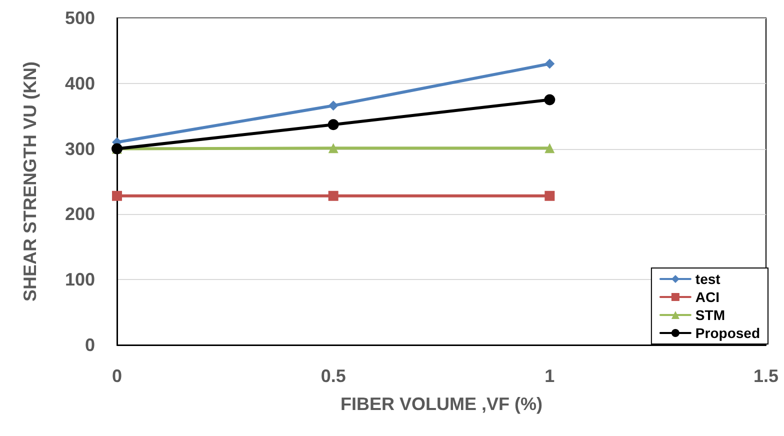  I want to click on x-tick-label: 0, so click(117, 376).